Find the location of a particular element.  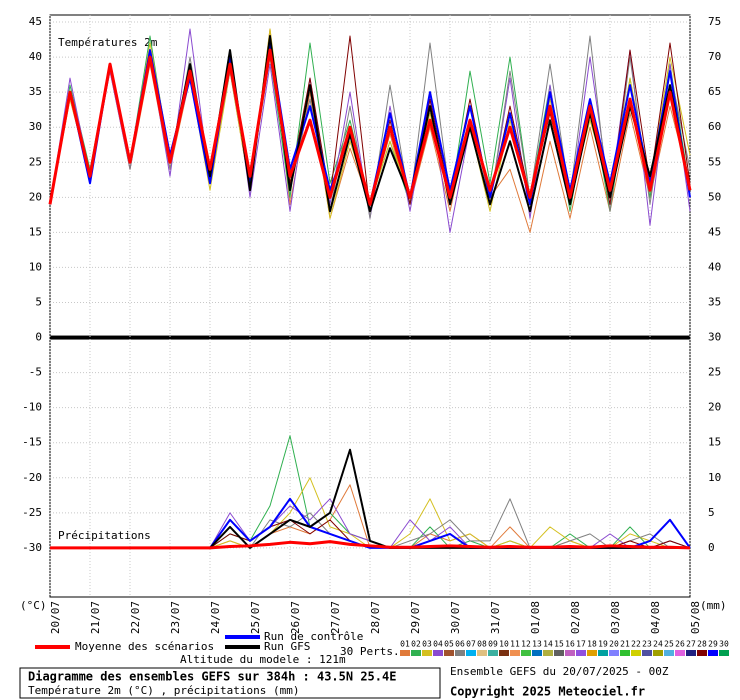

perturbation-legend-label: 01 is located at coordinates (405, 644).